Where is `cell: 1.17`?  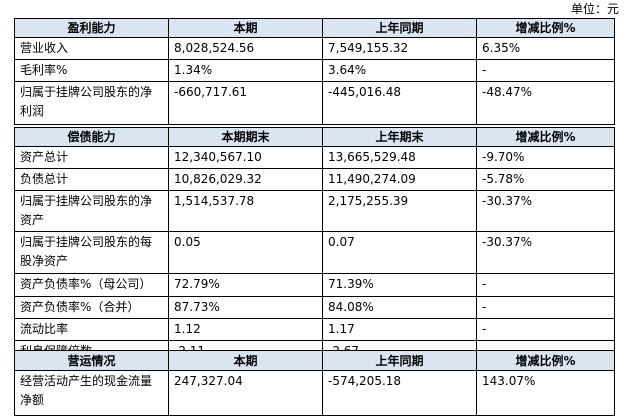
cell: 1.17 is located at coordinates (399, 329).